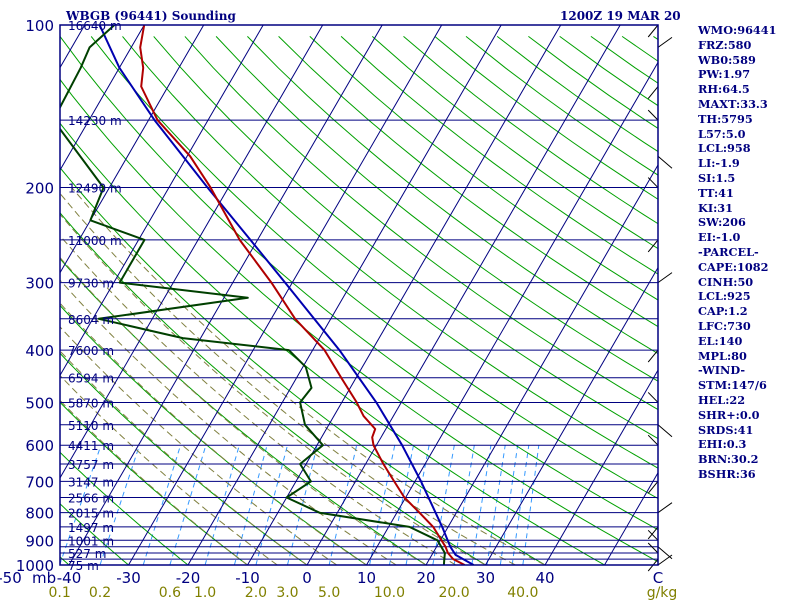  Describe the element at coordinates (39, 189) in the screenshot. I see `pressure-tick-label: 200` at that location.